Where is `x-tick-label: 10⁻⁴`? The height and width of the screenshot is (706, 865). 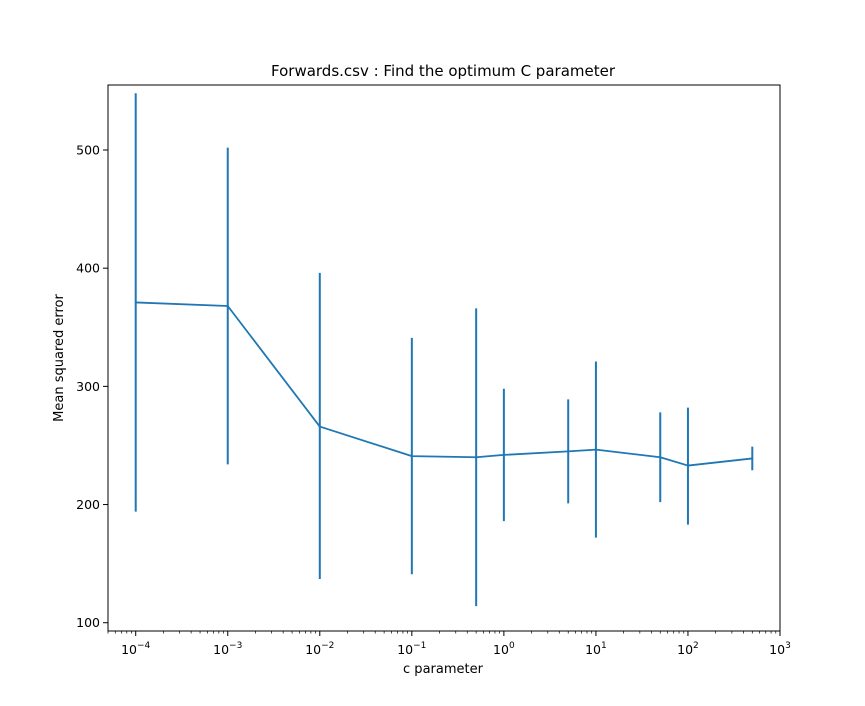 x-tick-label: 10⁻⁴ is located at coordinates (135, 649).